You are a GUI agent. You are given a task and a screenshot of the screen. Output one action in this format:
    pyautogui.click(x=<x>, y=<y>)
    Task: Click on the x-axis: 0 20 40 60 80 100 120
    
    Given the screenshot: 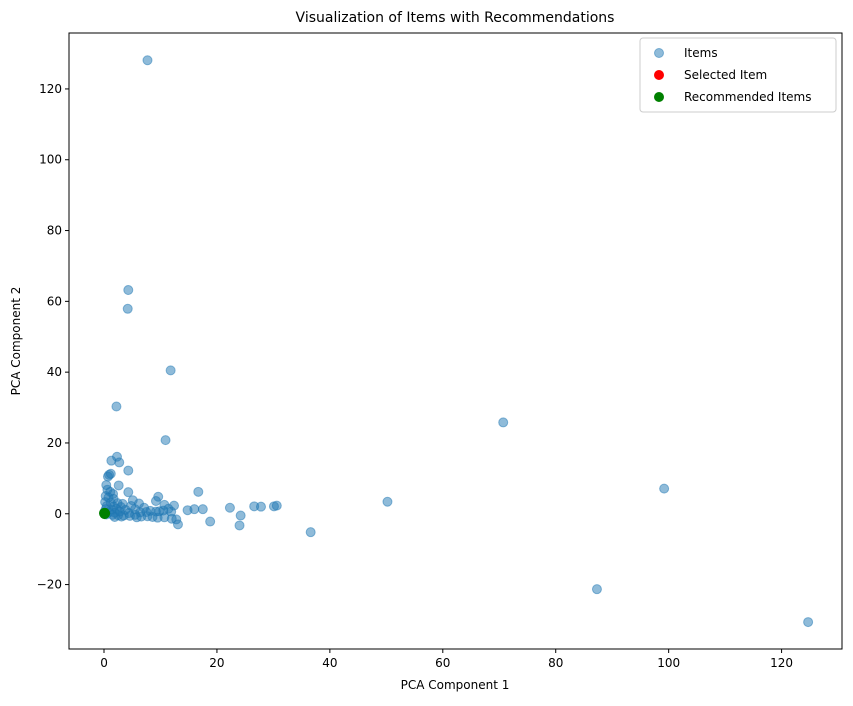 What is the action you would take?
    pyautogui.click(x=446, y=659)
    